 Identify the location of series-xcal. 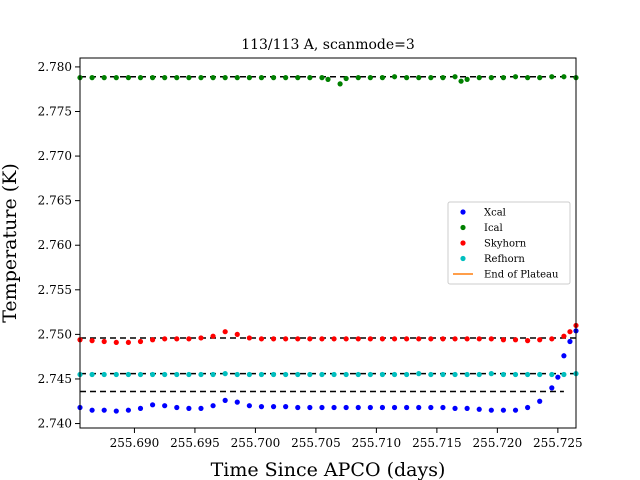
(328, 371).